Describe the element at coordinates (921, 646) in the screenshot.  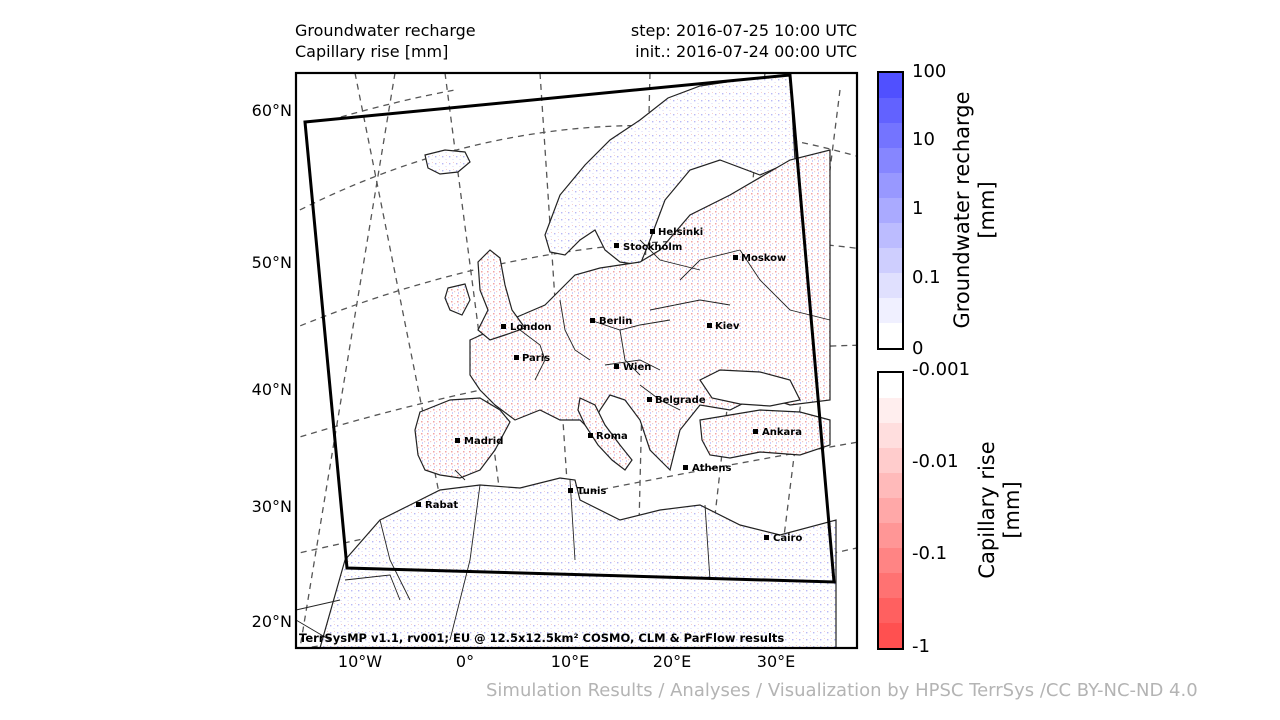
I see `capillary-tick-1: -1` at that location.